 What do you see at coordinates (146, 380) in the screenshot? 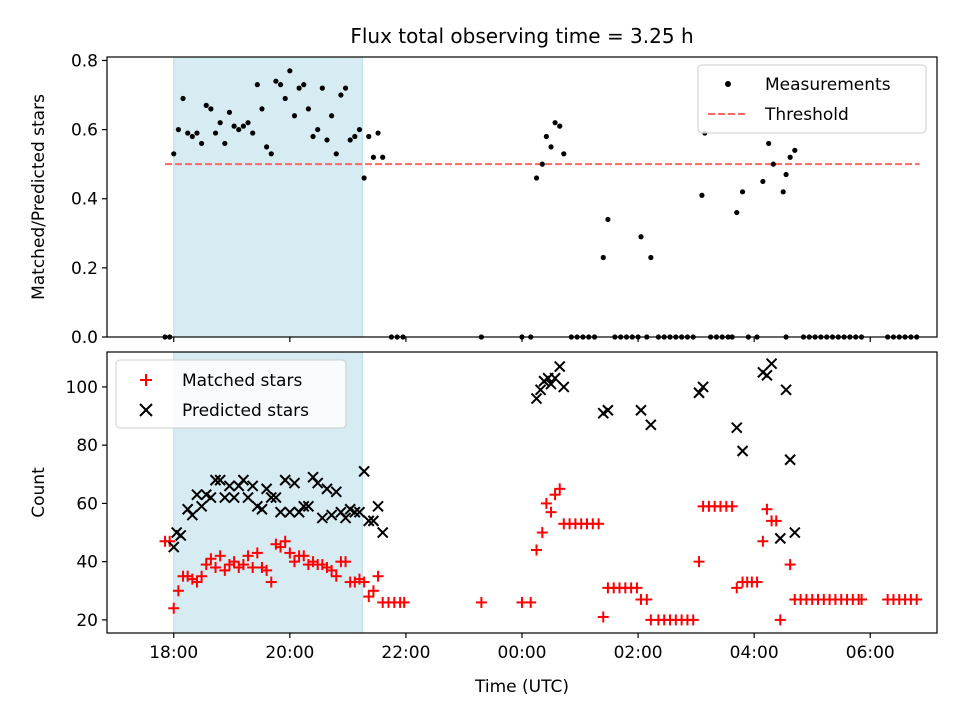
I see `legend-matched-marker` at bounding box center [146, 380].